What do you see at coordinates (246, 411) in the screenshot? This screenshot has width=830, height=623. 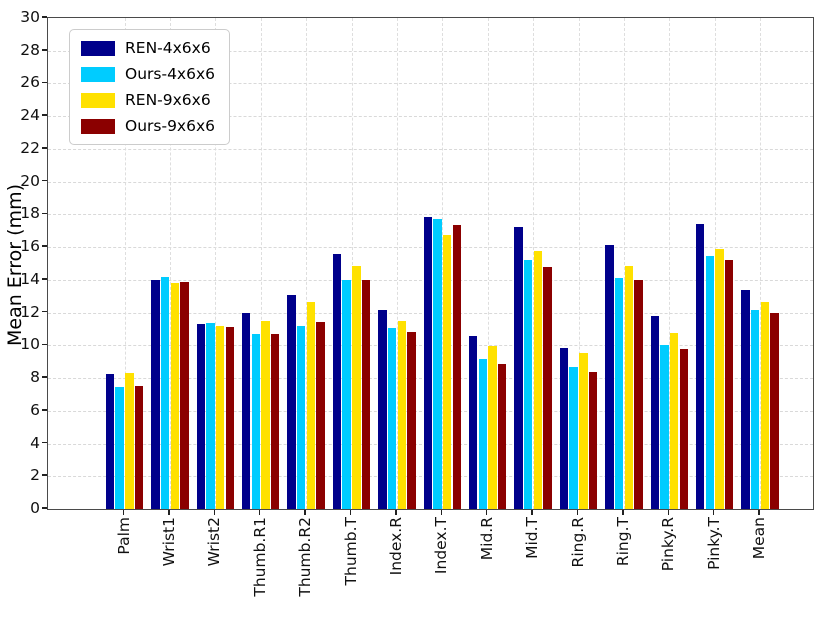 I see `bar-REN-4x6x6-Thumb.R1` at bounding box center [246, 411].